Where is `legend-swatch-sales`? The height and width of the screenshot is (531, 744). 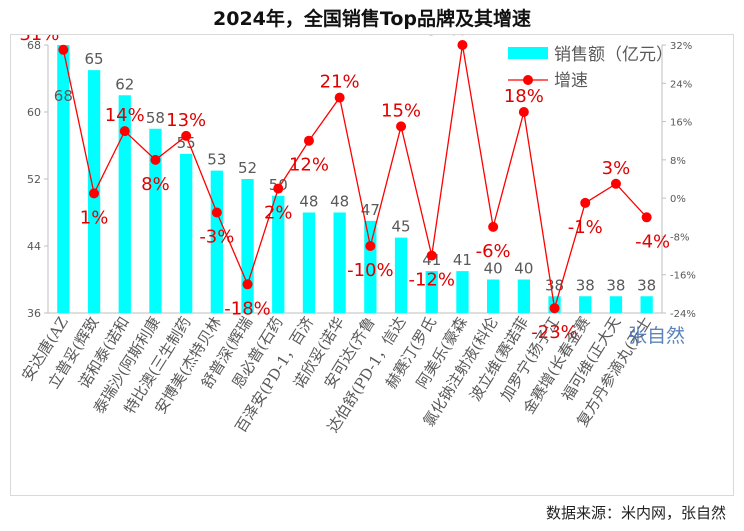 legend-swatch-sales is located at coordinates (528, 53).